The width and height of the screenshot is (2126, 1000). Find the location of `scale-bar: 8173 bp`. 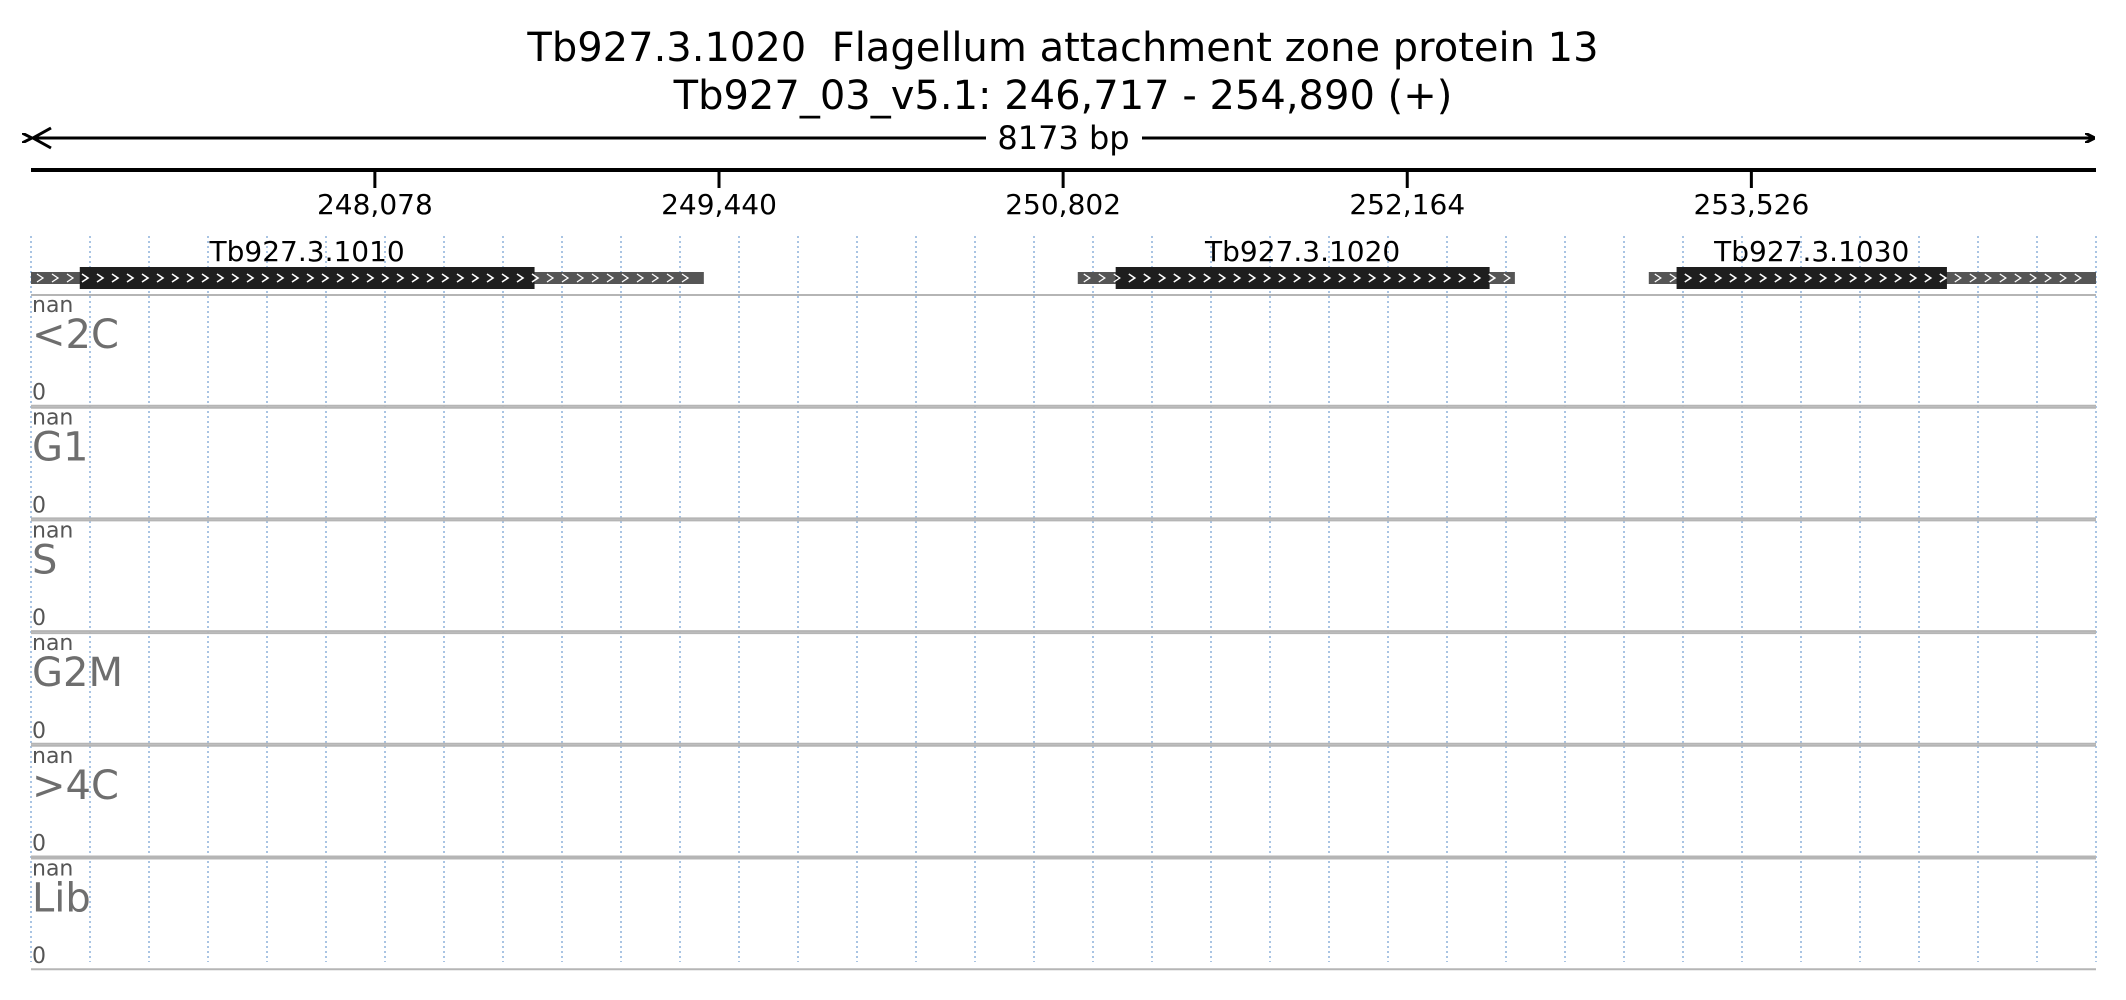

scale-bar: 8173 bp is located at coordinates (1063, 138).